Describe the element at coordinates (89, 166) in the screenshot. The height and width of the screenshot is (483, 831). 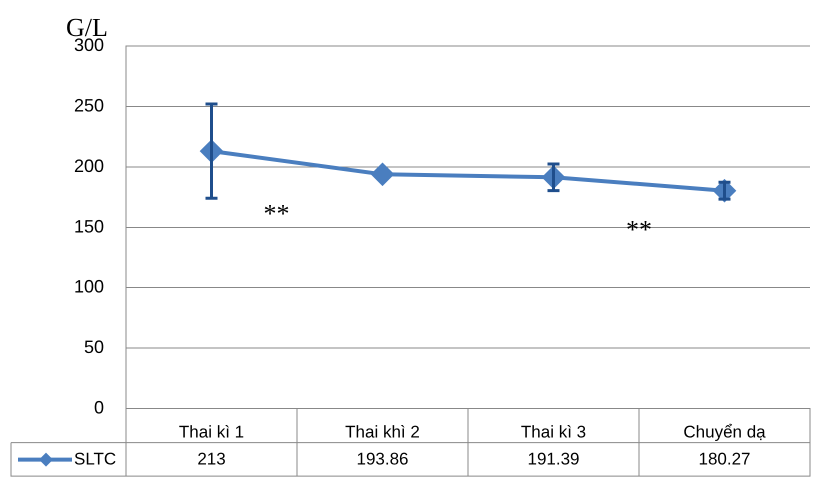
I see `y-tick-label: 200` at that location.